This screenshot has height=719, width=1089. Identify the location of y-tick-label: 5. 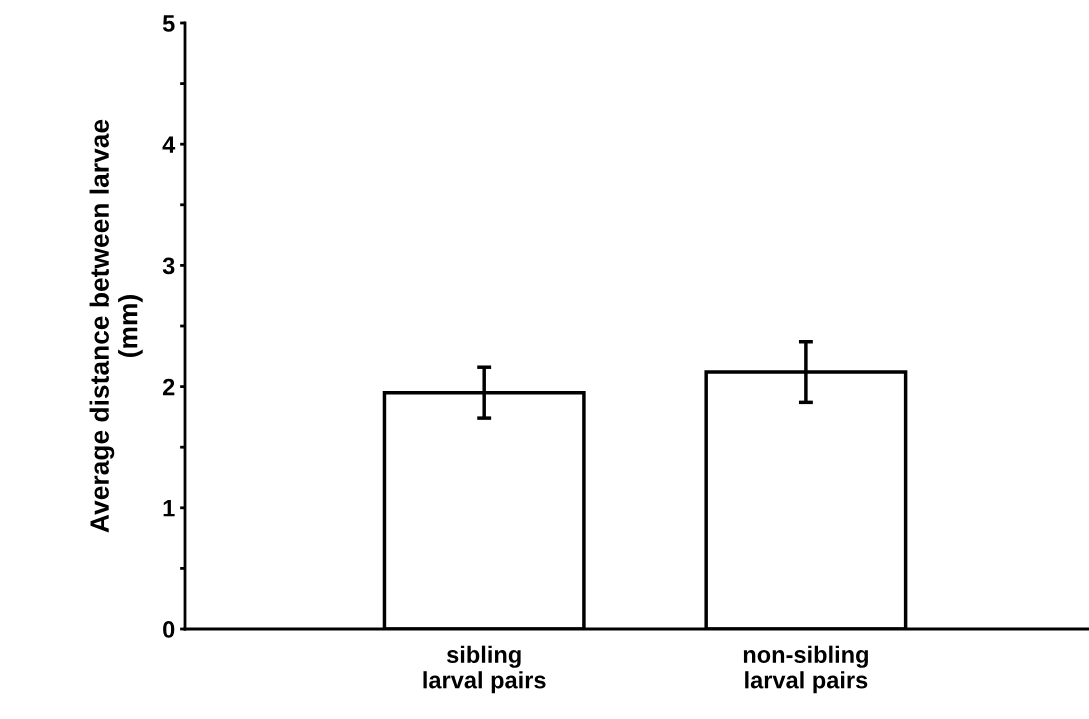
(168, 23).